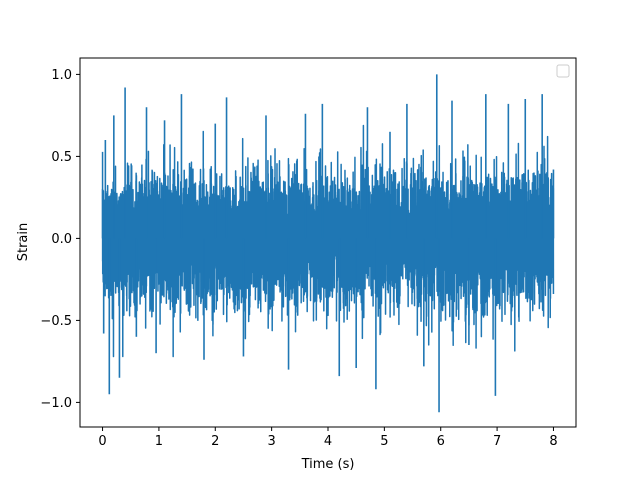 This screenshot has height=485, width=640. Describe the element at coordinates (56, 403) in the screenshot. I see `y-tick-label: −1.0` at that location.